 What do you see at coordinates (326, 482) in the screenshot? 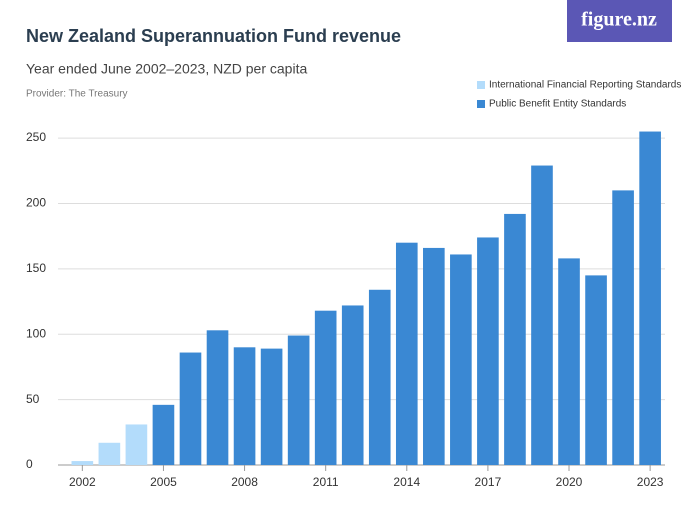
I see `x-tick-label: 2011` at bounding box center [326, 482].